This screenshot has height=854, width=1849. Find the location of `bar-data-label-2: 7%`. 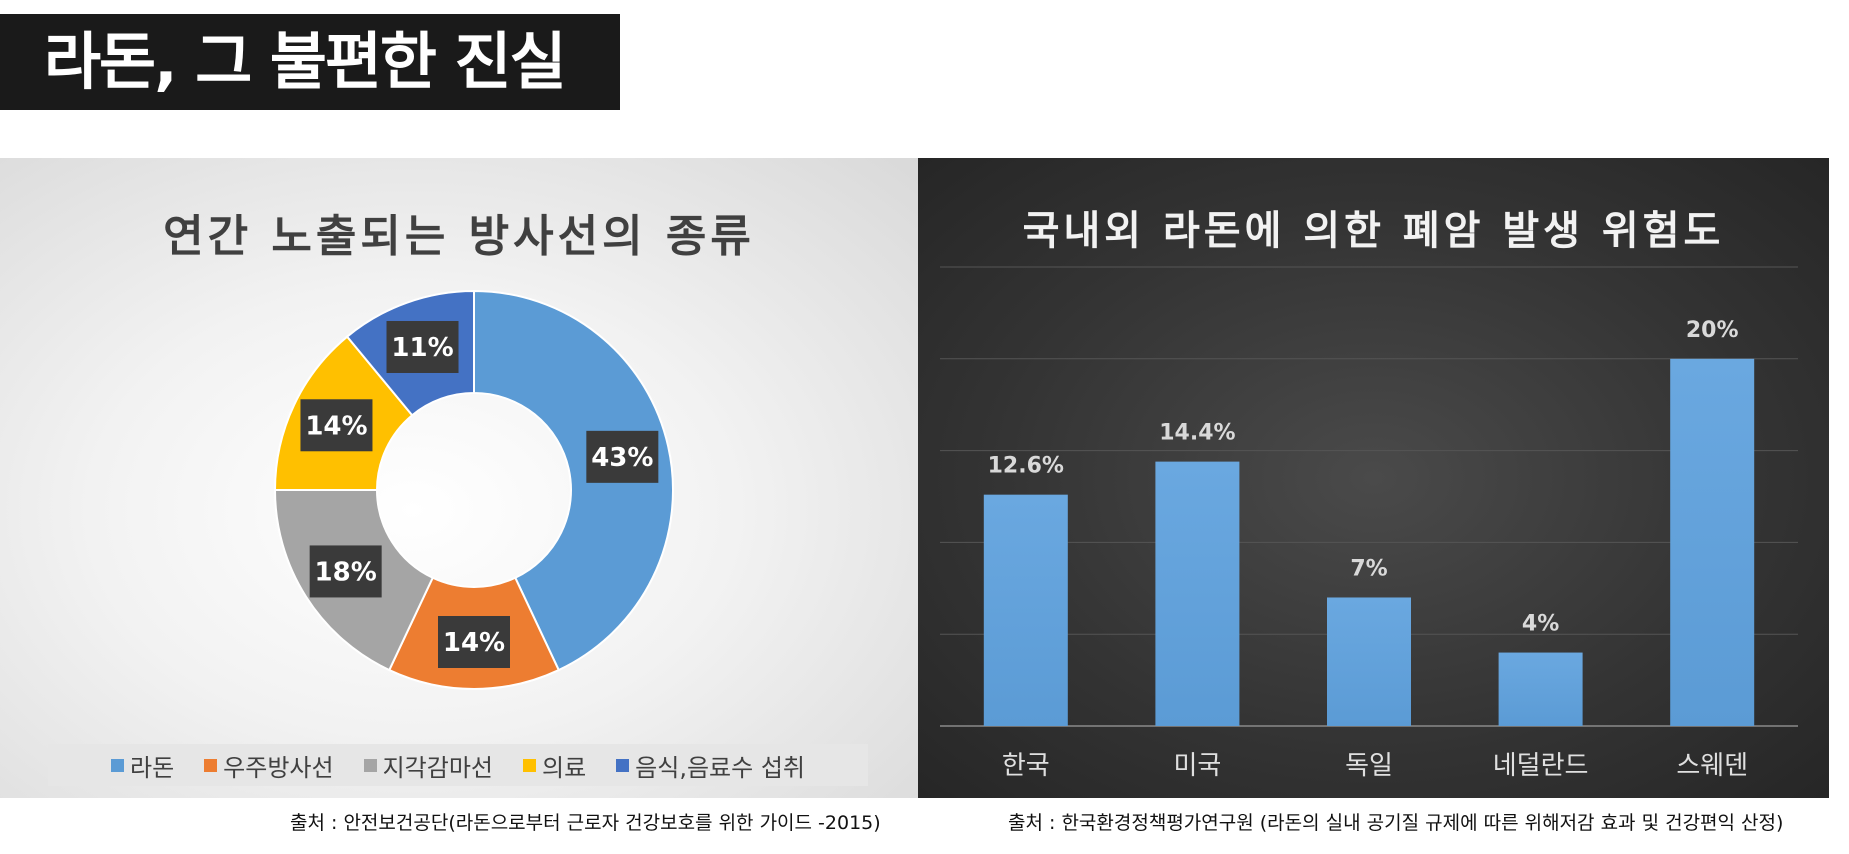

bar-data-label-2: 7% is located at coordinates (1368, 568).